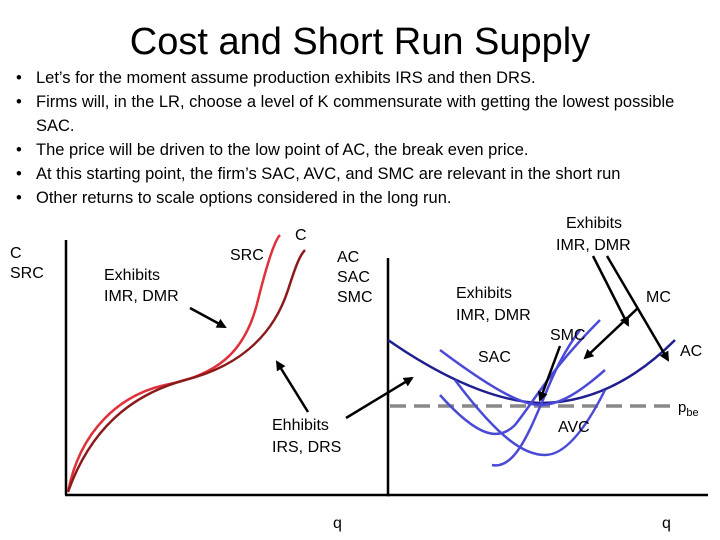  Describe the element at coordinates (691, 351) in the screenshot. I see `ac-curve-label: AC` at that location.